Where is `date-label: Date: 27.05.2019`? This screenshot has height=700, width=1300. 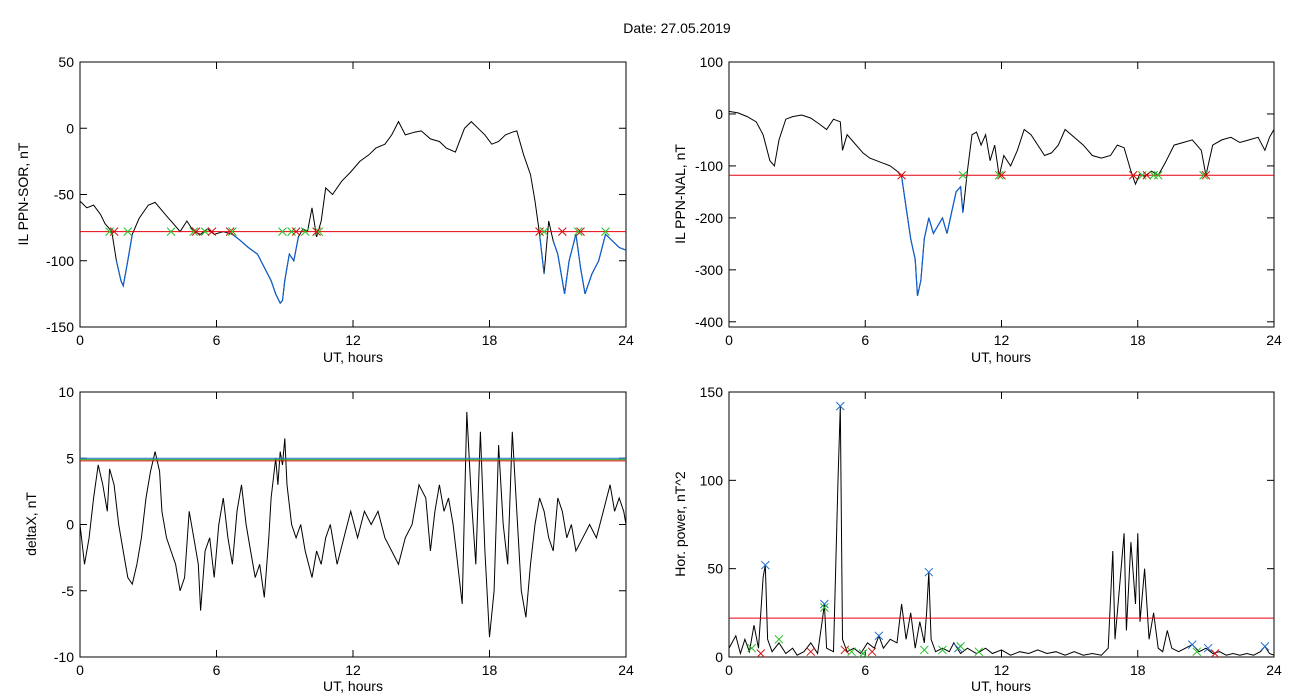 date-label: Date: 27.05.2019 is located at coordinates (677, 28).